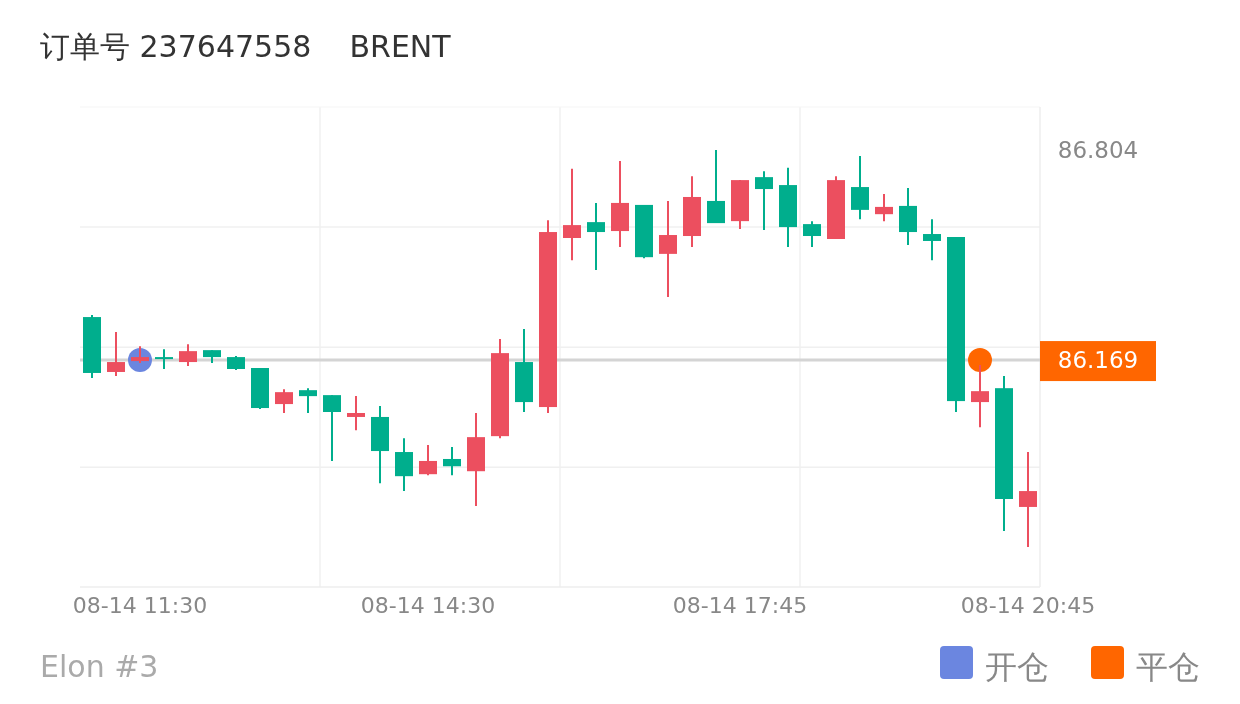 This screenshot has height=704, width=1240. I want to click on x-tick: 08-14 11:30, so click(140, 605).